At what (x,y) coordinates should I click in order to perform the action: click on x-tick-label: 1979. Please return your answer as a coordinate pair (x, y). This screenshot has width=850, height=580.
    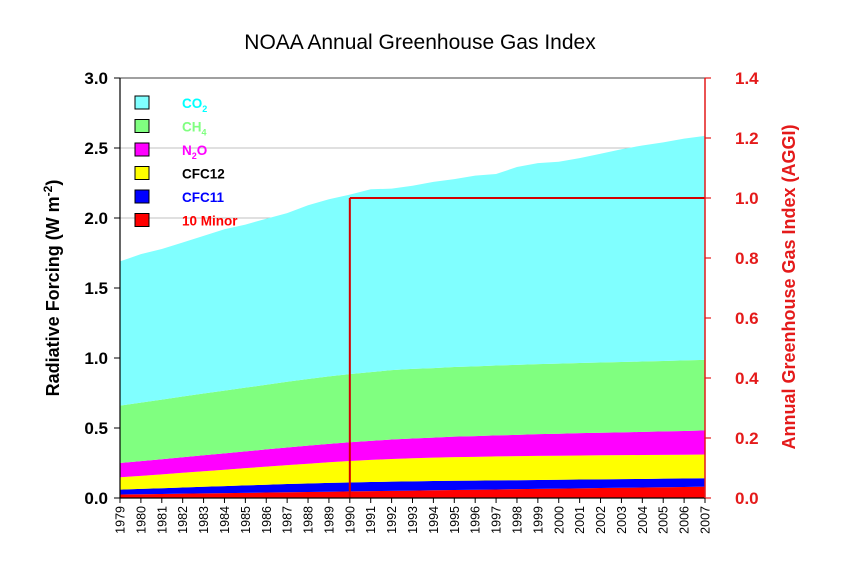
    Looking at the image, I should click on (121, 520).